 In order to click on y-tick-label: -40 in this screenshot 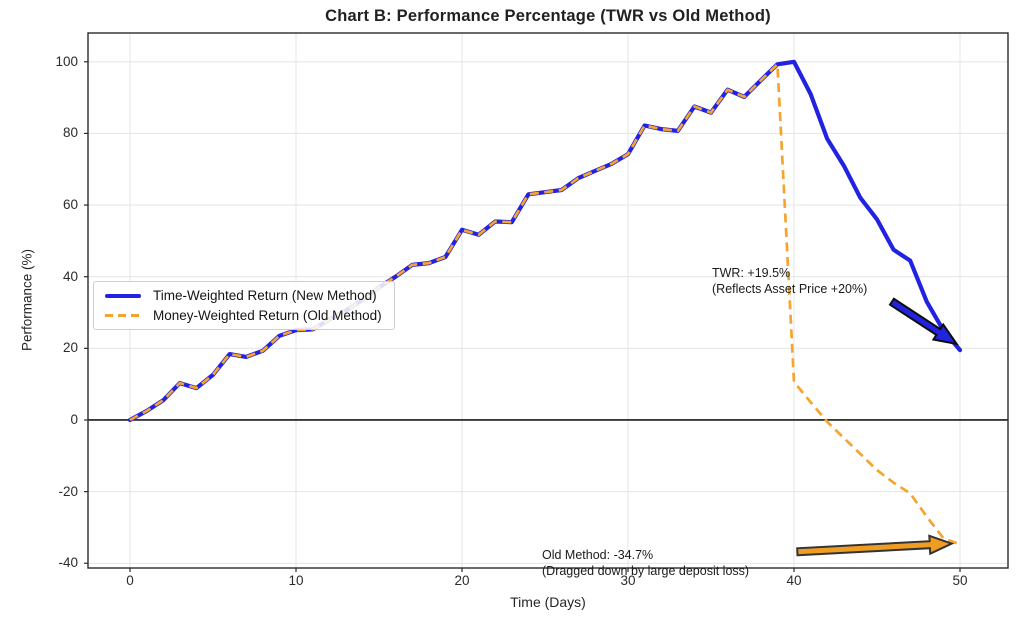, I will do `click(68, 563)`.